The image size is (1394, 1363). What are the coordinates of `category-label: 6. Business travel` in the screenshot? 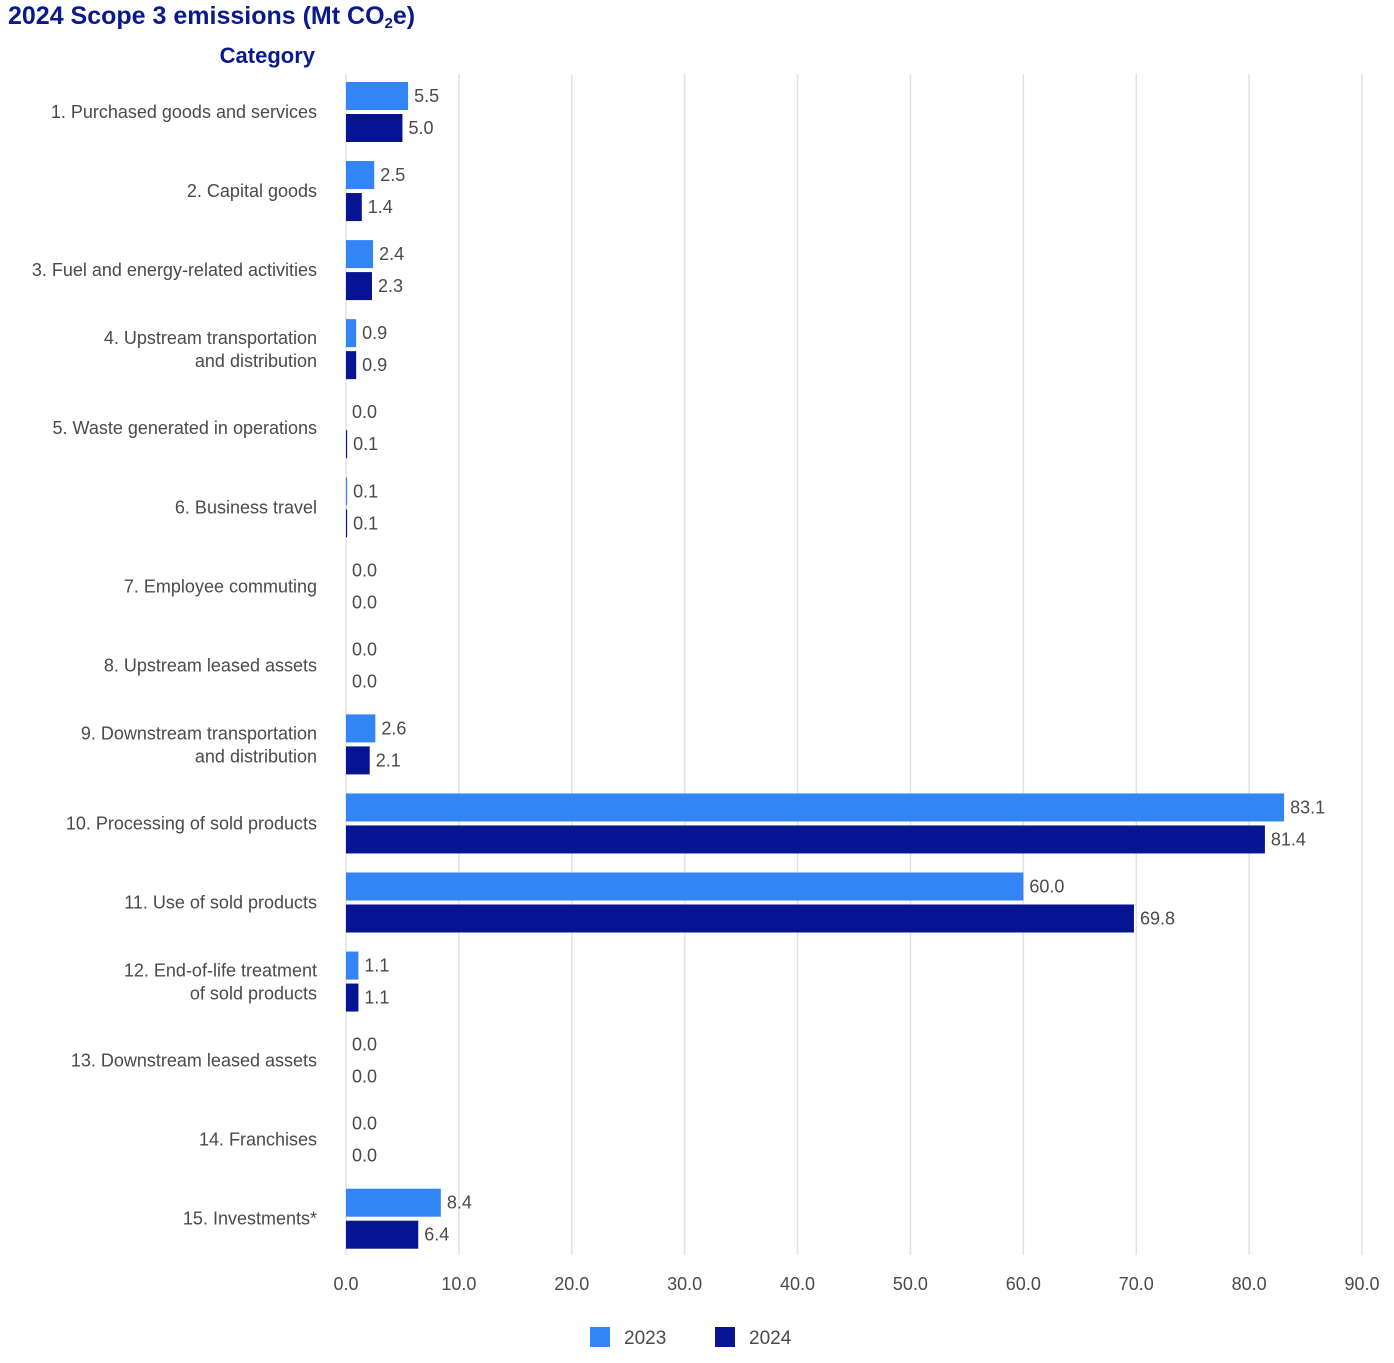 It's located at (246, 507).